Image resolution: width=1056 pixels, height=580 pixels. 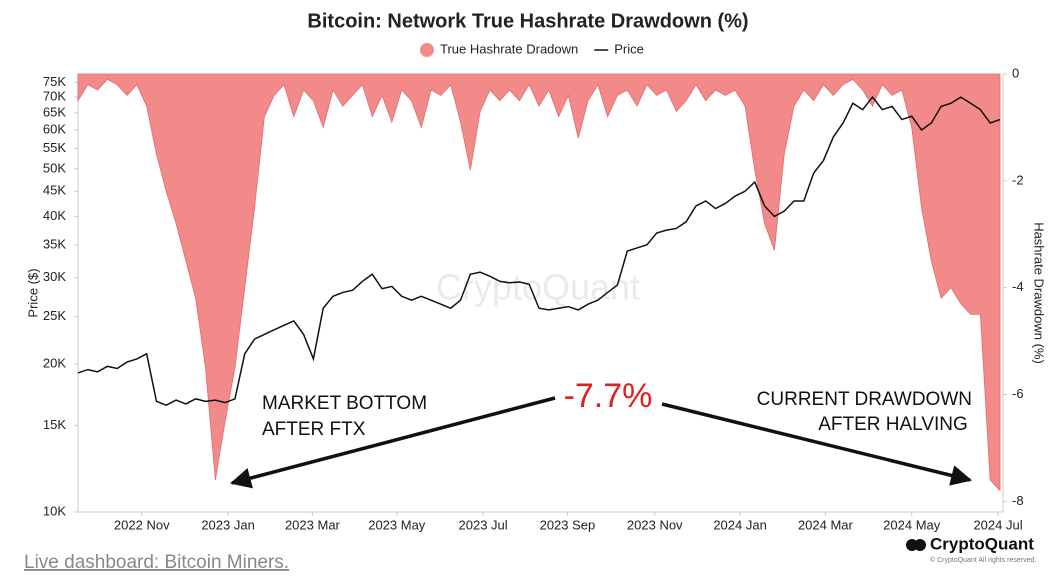 What do you see at coordinates (1018, 286) in the screenshot?
I see `y2-tick-label: -4` at bounding box center [1018, 286].